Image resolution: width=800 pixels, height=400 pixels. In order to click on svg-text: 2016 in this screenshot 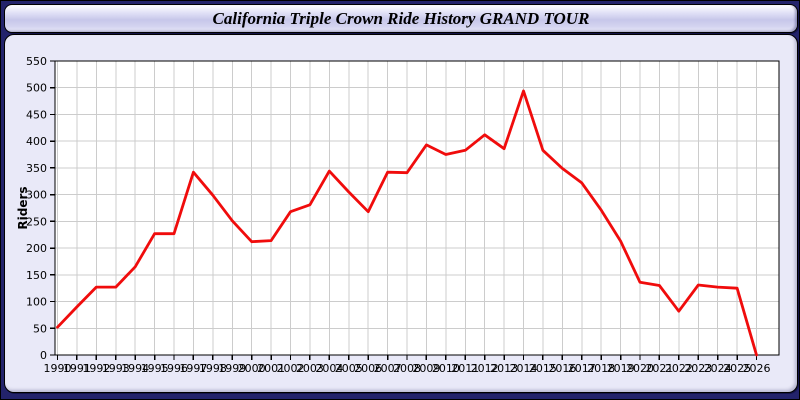, I will do `click(562, 368)`.